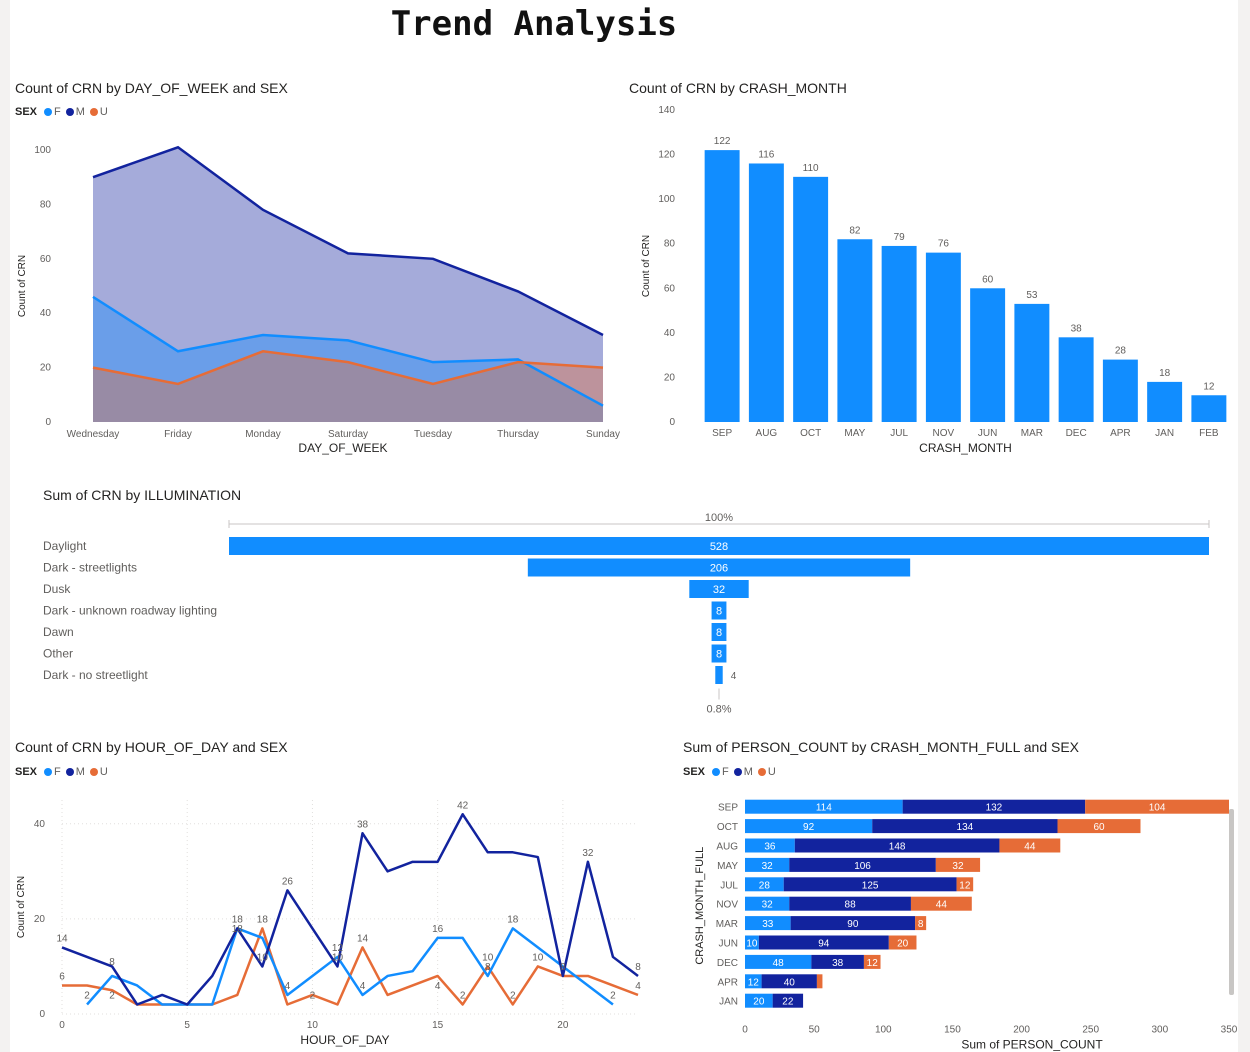 The height and width of the screenshot is (1052, 1250). Describe the element at coordinates (313, 1025) in the screenshot. I see `x-tick-label: 10` at that location.